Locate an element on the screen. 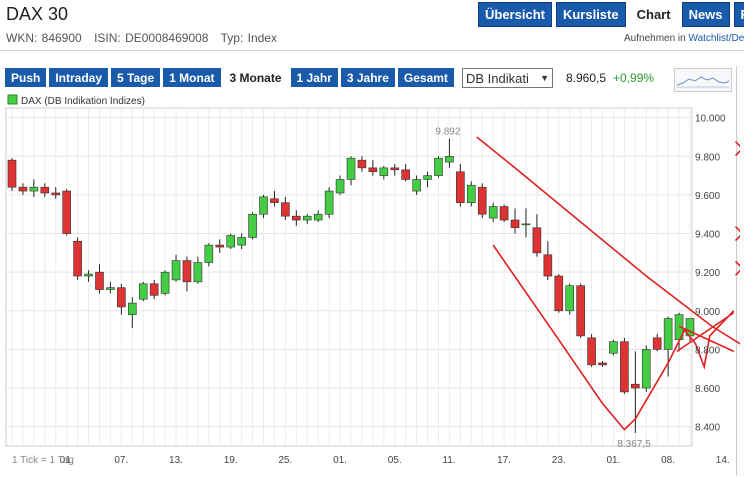  y-tick-label: 9.000 is located at coordinates (707, 312).